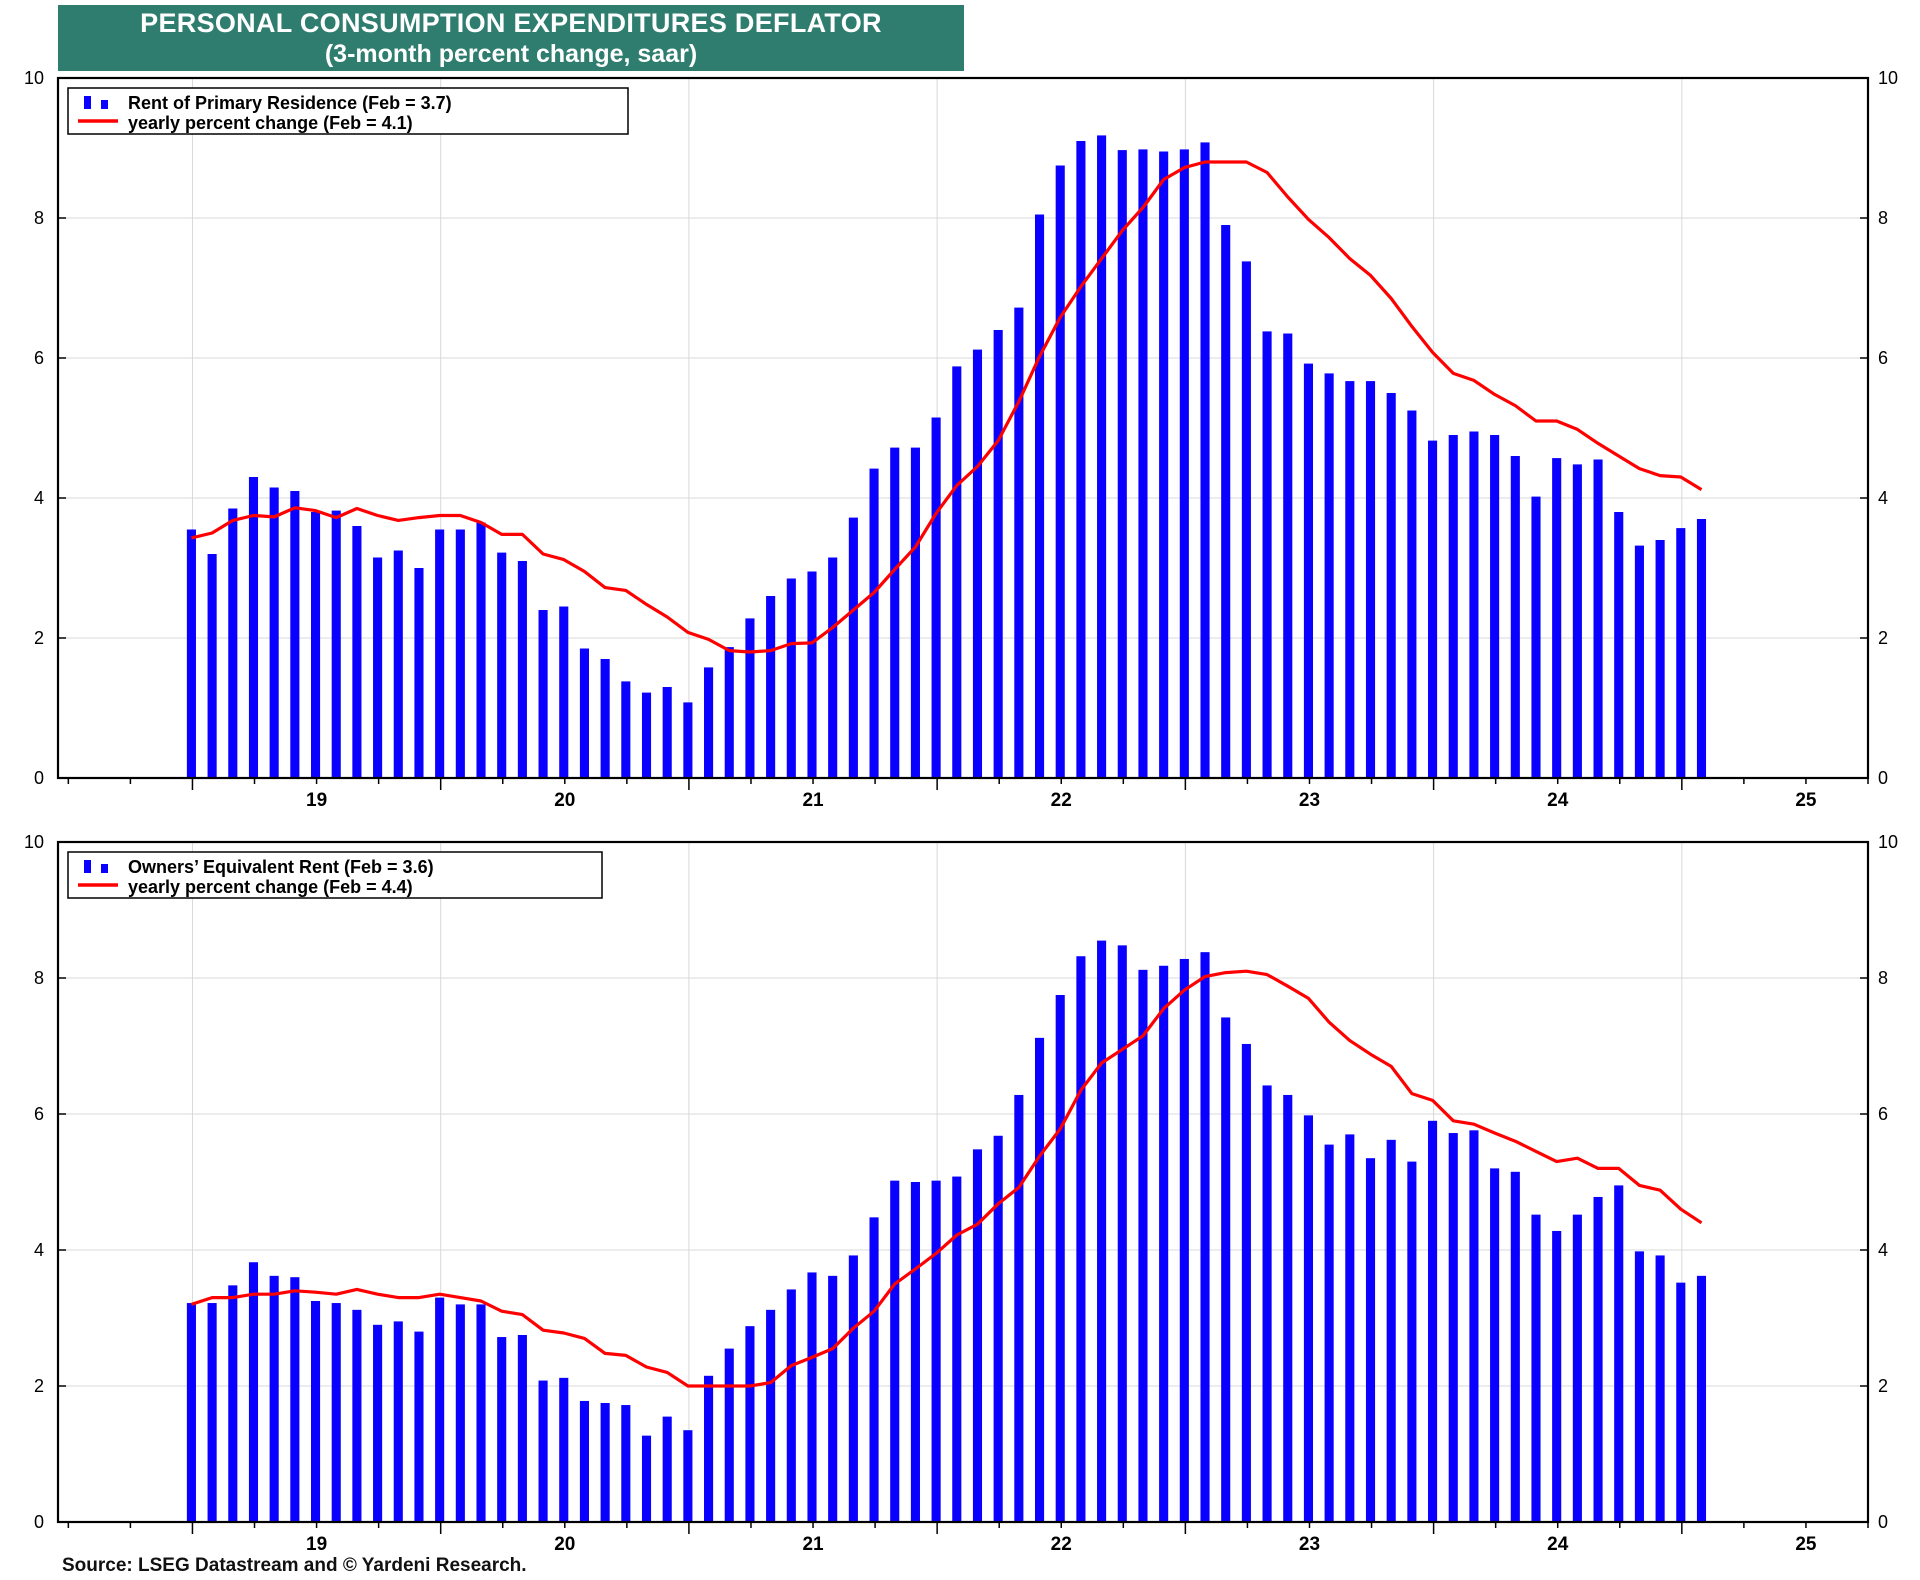 The height and width of the screenshot is (1580, 1920). I want to click on legend-box, so click(335, 875).